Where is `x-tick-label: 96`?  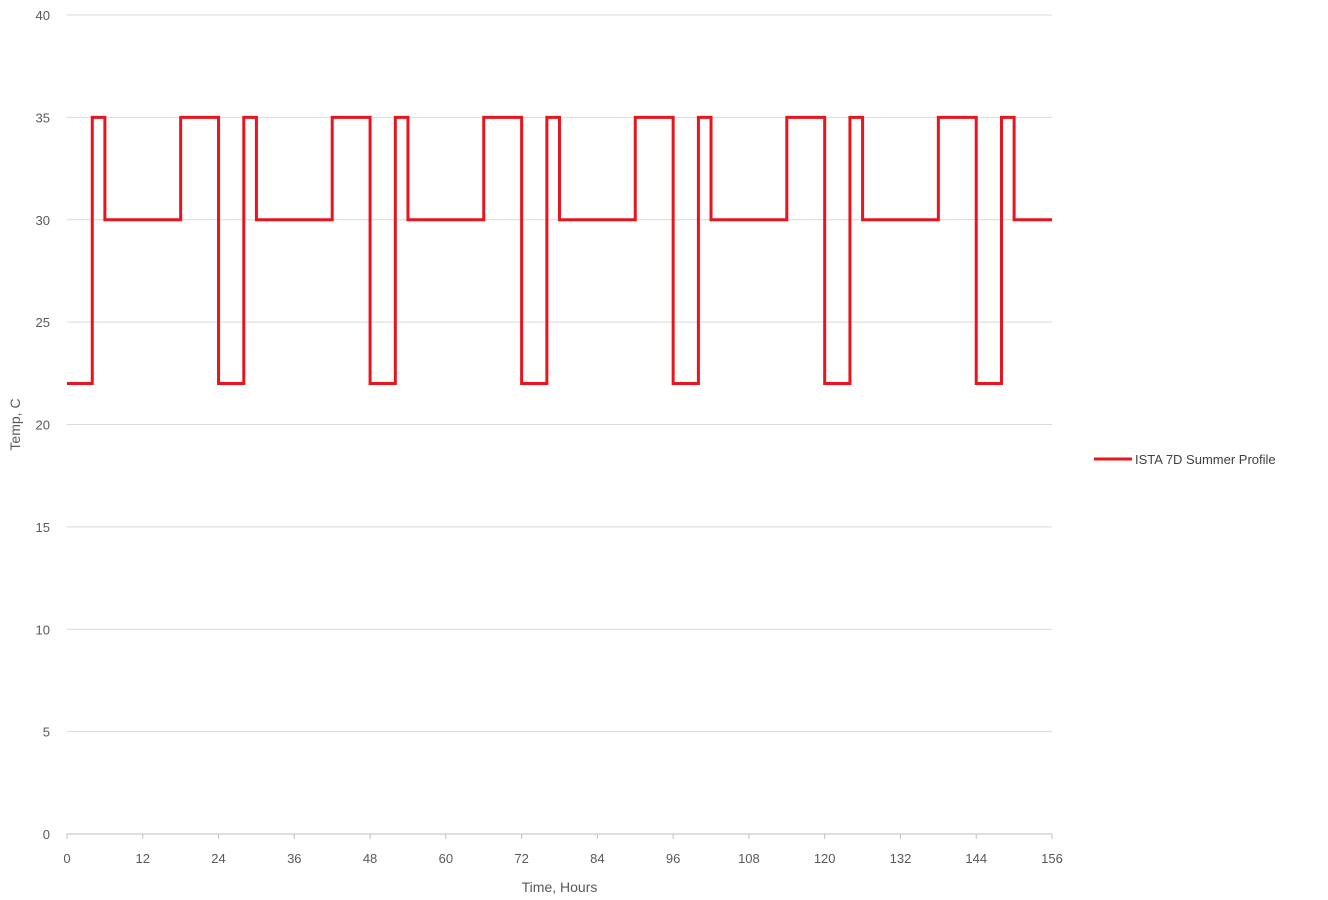 x-tick-label: 96 is located at coordinates (673, 858).